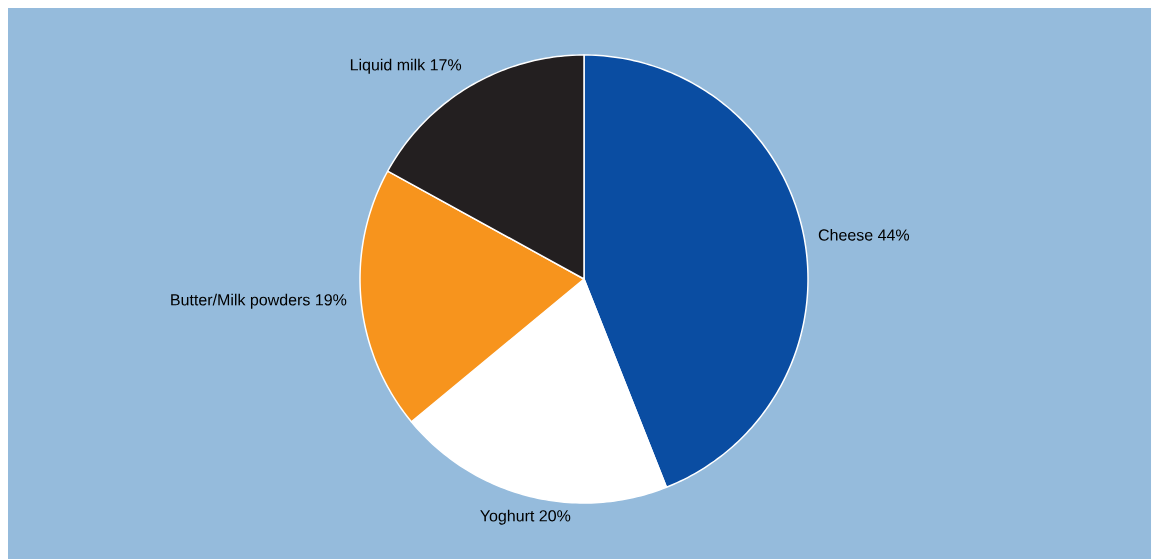 The image size is (1159, 559). What do you see at coordinates (507, 517) in the screenshot?
I see `slice-label: Yoghurt` at bounding box center [507, 517].